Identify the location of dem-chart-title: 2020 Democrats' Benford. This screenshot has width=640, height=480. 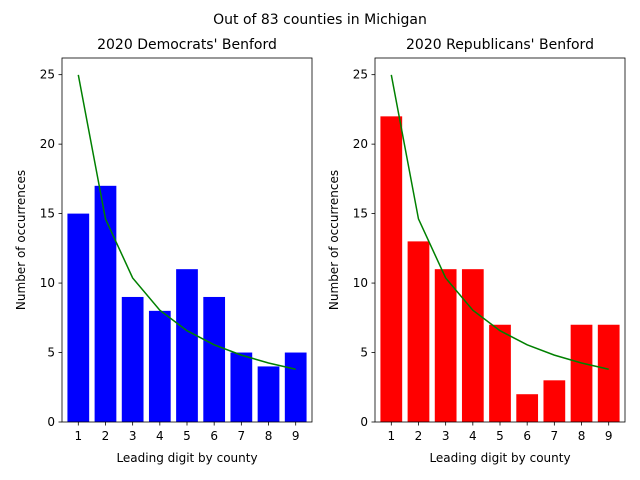
(187, 45).